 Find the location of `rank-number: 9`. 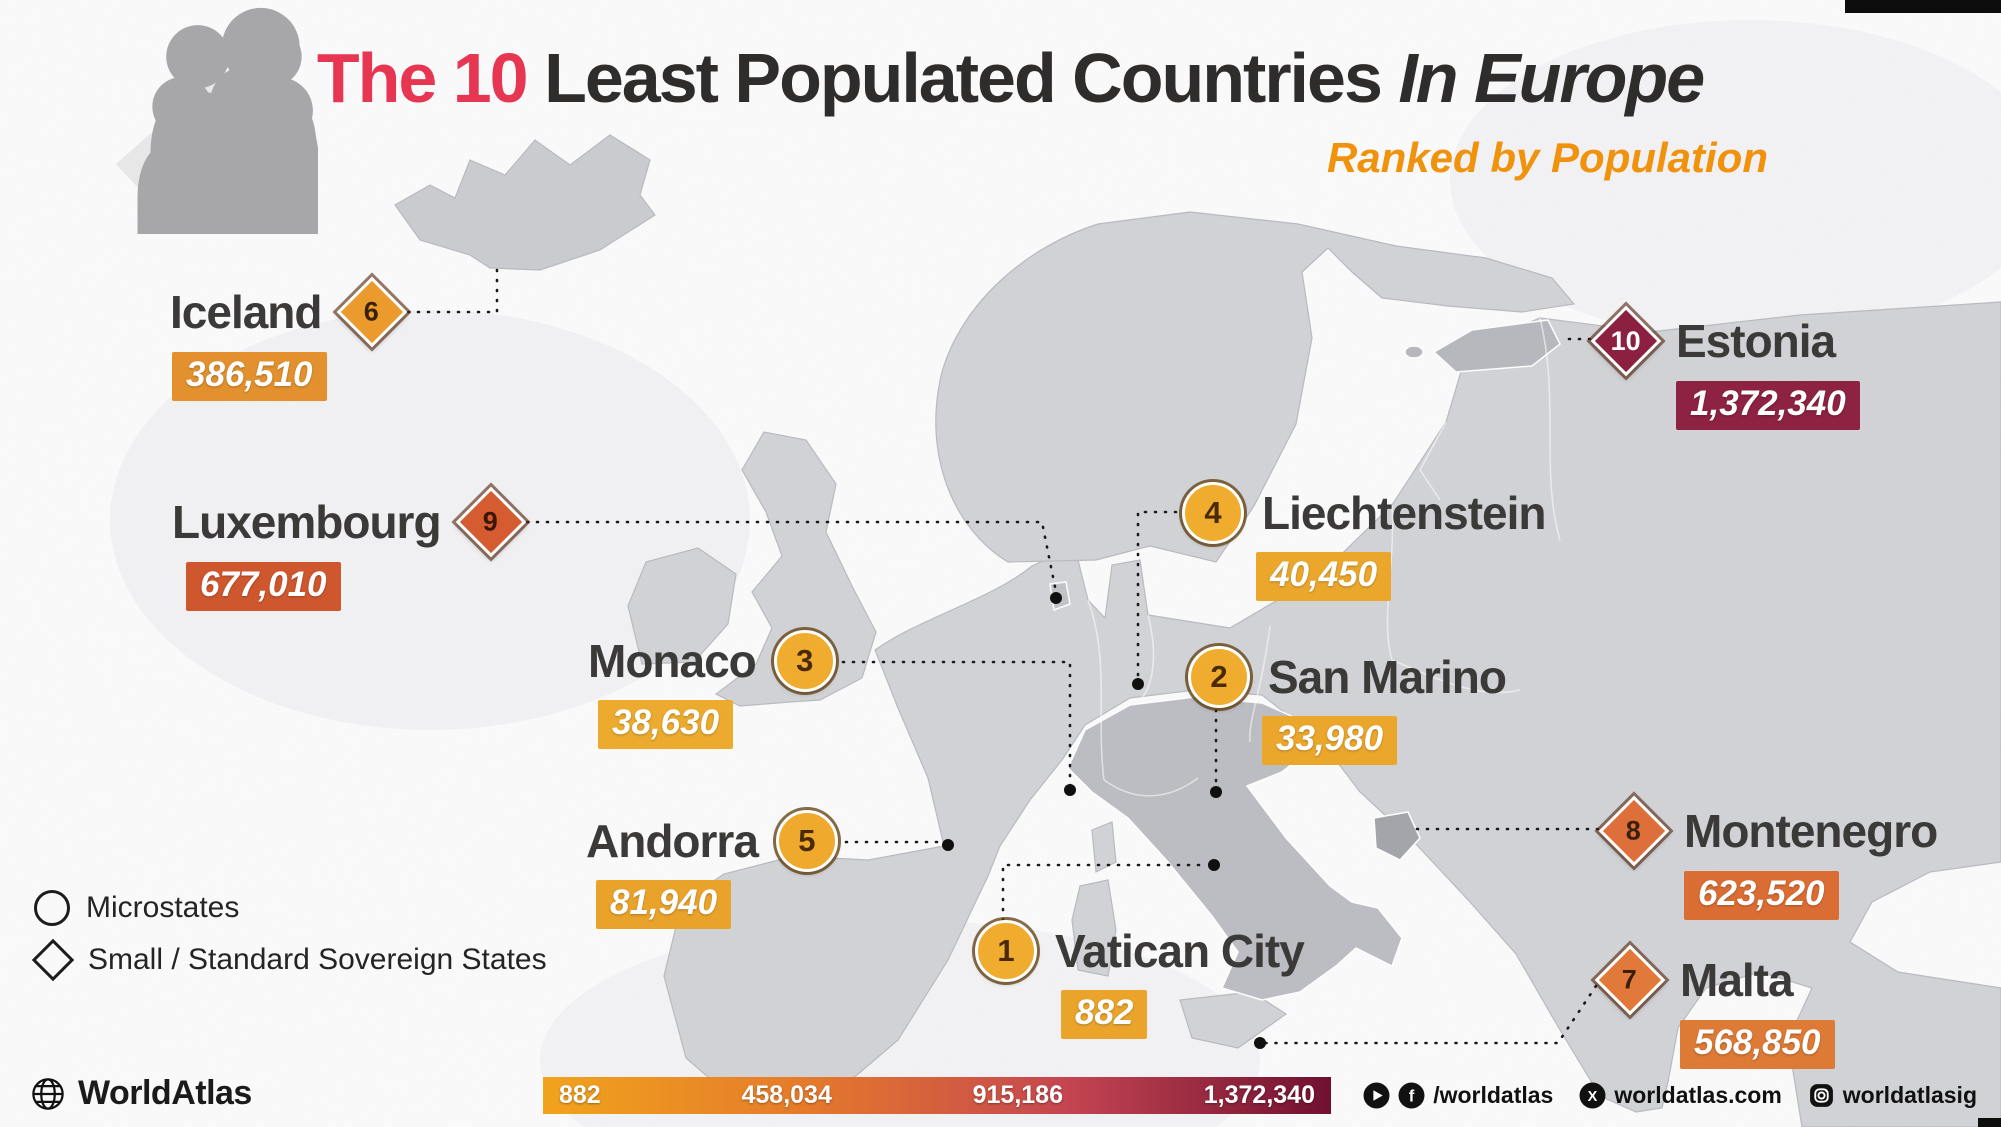

rank-number: 9 is located at coordinates (491, 521).